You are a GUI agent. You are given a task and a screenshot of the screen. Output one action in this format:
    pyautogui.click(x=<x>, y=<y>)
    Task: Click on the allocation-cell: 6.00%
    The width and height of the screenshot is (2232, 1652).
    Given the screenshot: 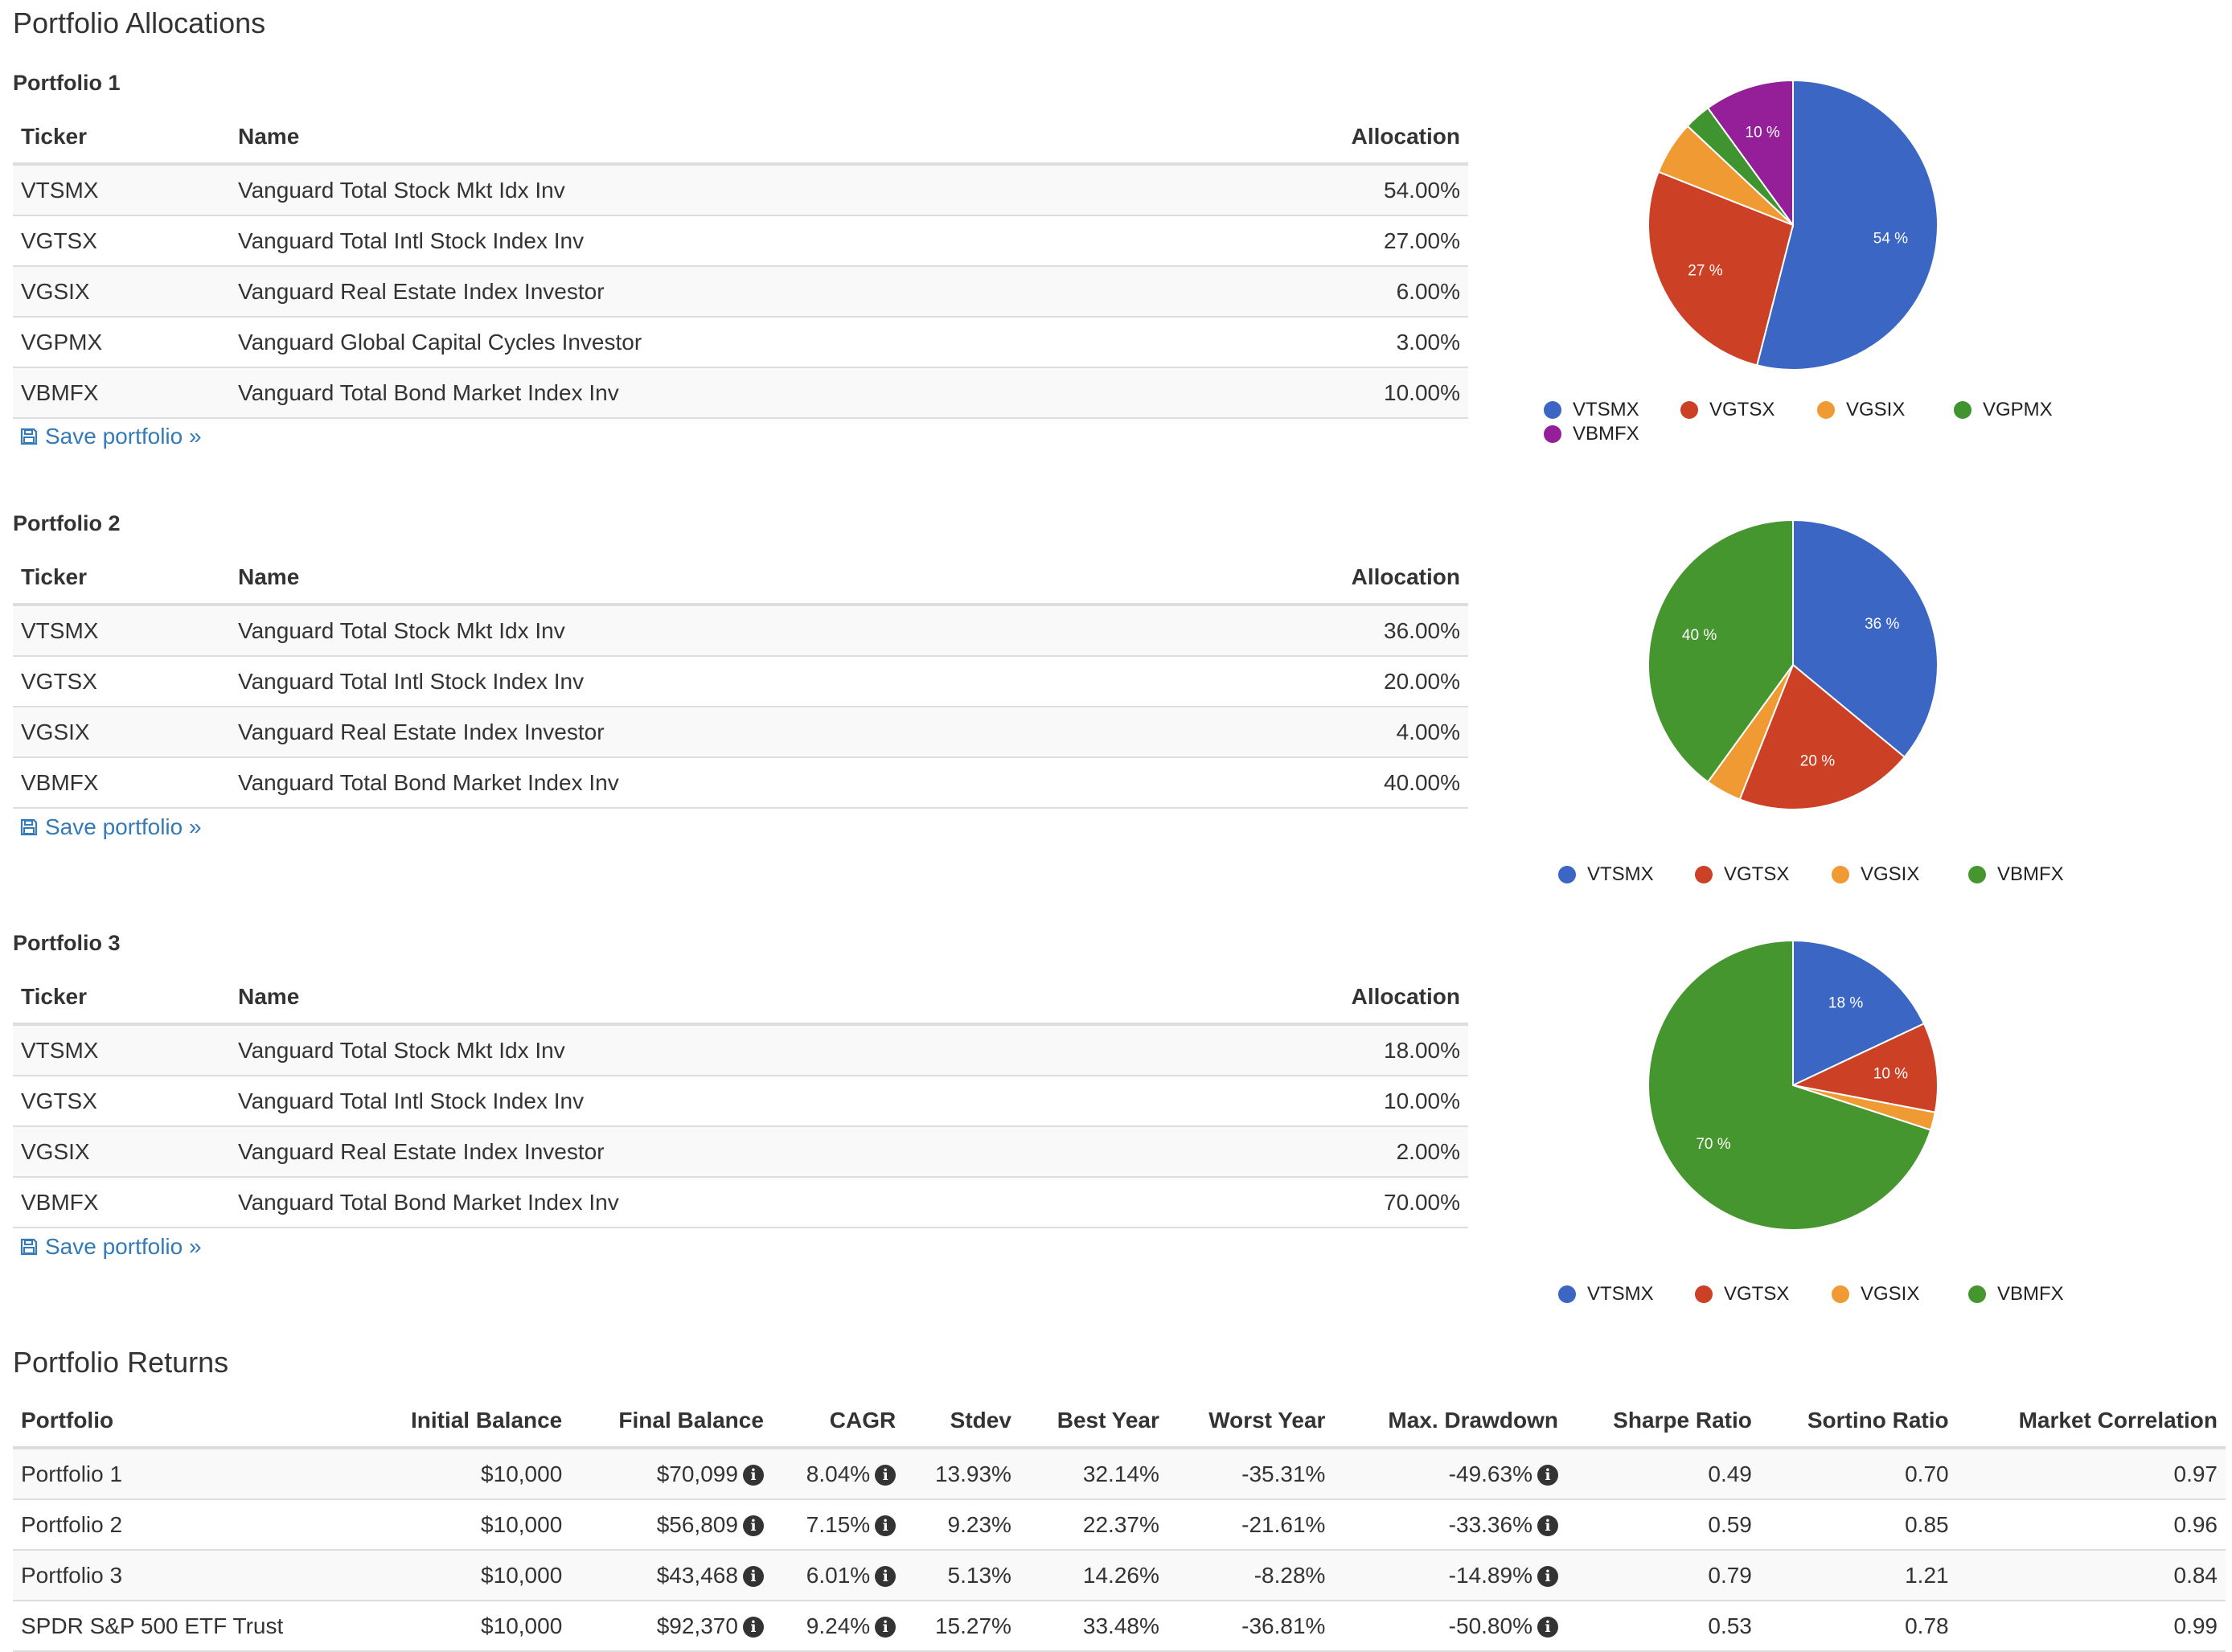 What is the action you would take?
    pyautogui.click(x=1326, y=292)
    